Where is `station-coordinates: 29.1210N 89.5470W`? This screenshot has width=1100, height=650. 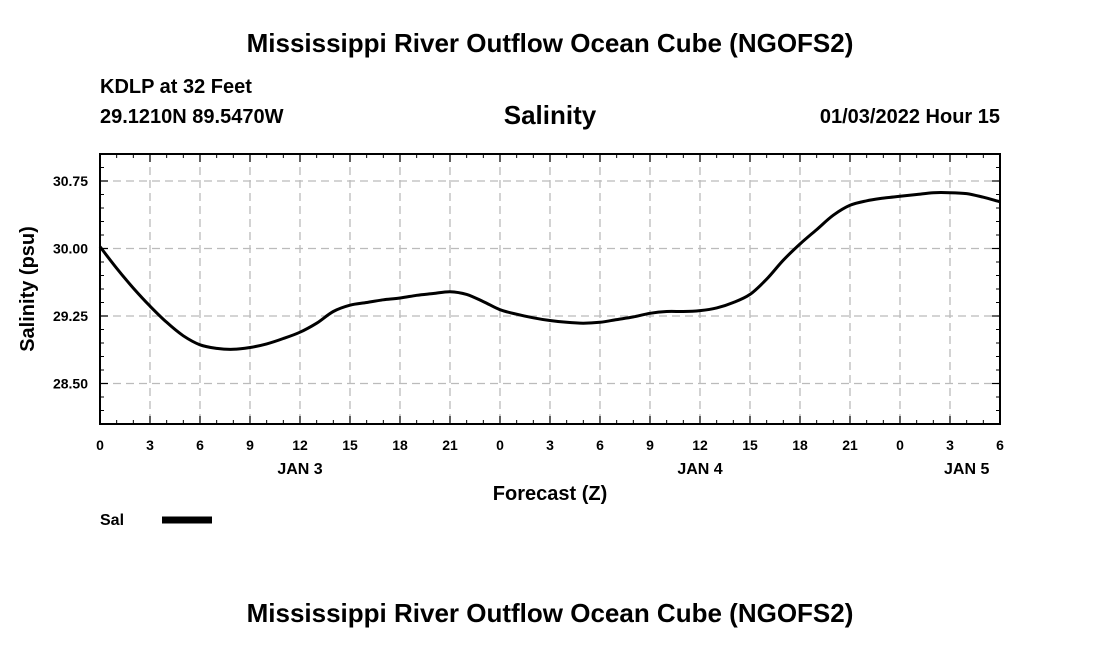 station-coordinates: 29.1210N 89.5470W is located at coordinates (192, 117).